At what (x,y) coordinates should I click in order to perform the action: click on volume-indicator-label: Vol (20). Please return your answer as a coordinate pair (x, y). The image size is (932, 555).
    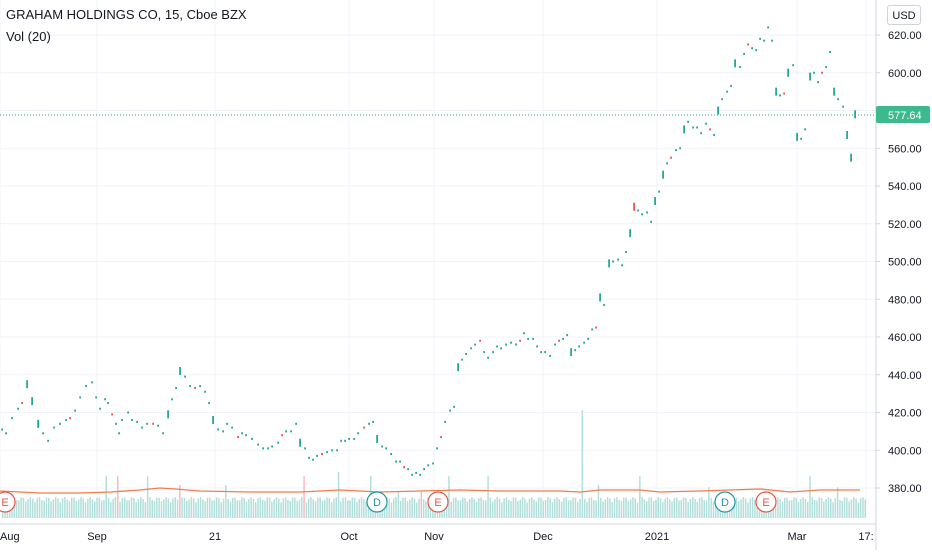
    Looking at the image, I should click on (28, 36).